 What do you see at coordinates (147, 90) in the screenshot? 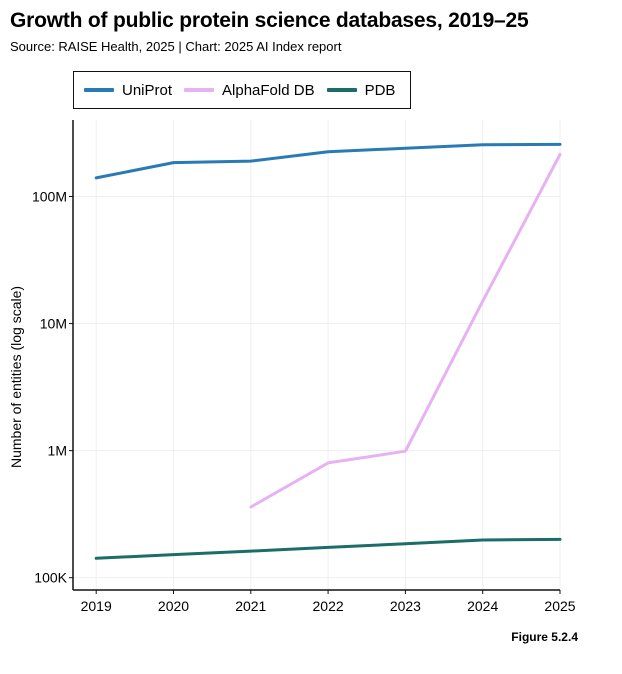
I see `legend-label: UniProt` at bounding box center [147, 90].